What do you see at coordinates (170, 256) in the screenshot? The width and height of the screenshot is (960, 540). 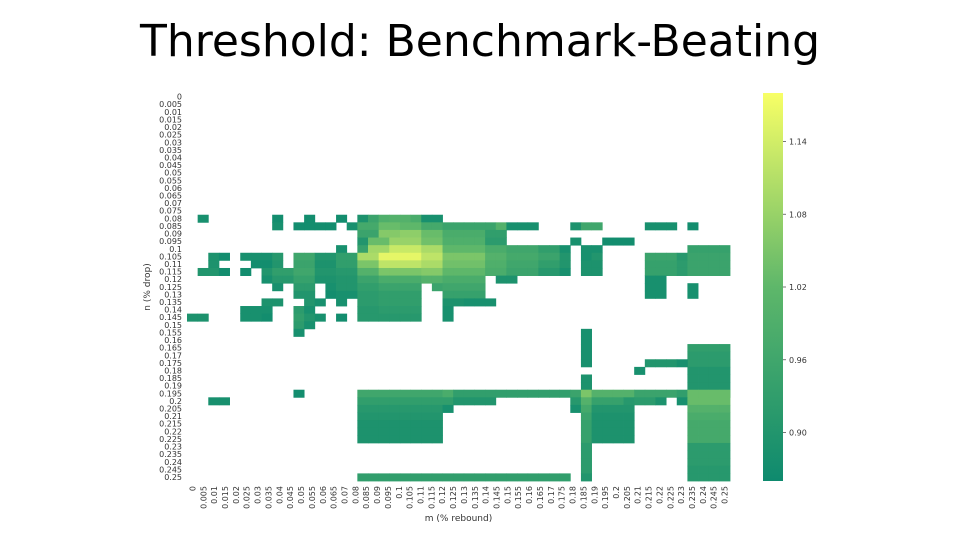 I see `y-tick-label: 0.105` at bounding box center [170, 256].